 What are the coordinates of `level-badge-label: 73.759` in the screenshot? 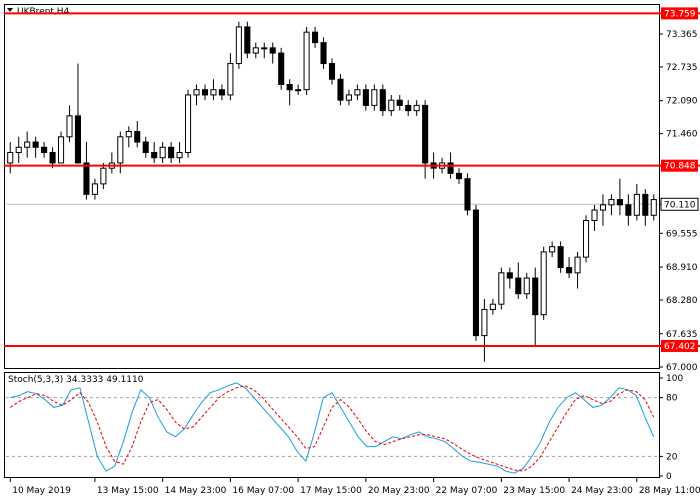 It's located at (680, 14).